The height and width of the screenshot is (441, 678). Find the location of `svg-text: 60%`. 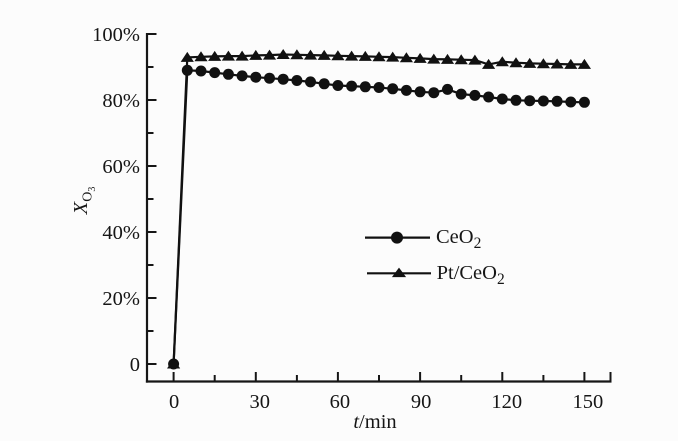

svg-text: 60% is located at coordinates (121, 167).